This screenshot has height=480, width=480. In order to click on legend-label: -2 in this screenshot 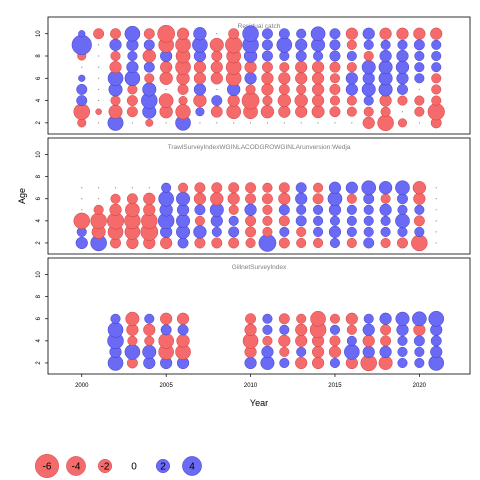, I will do `click(105, 467)`.